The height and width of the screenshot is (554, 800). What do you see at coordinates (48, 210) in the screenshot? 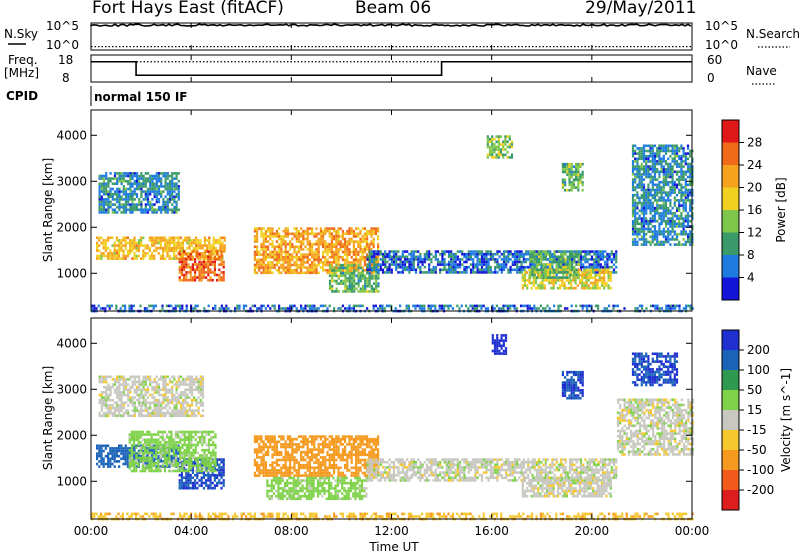
I see `power-y-axis-label: Slant Range [km]` at bounding box center [48, 210].